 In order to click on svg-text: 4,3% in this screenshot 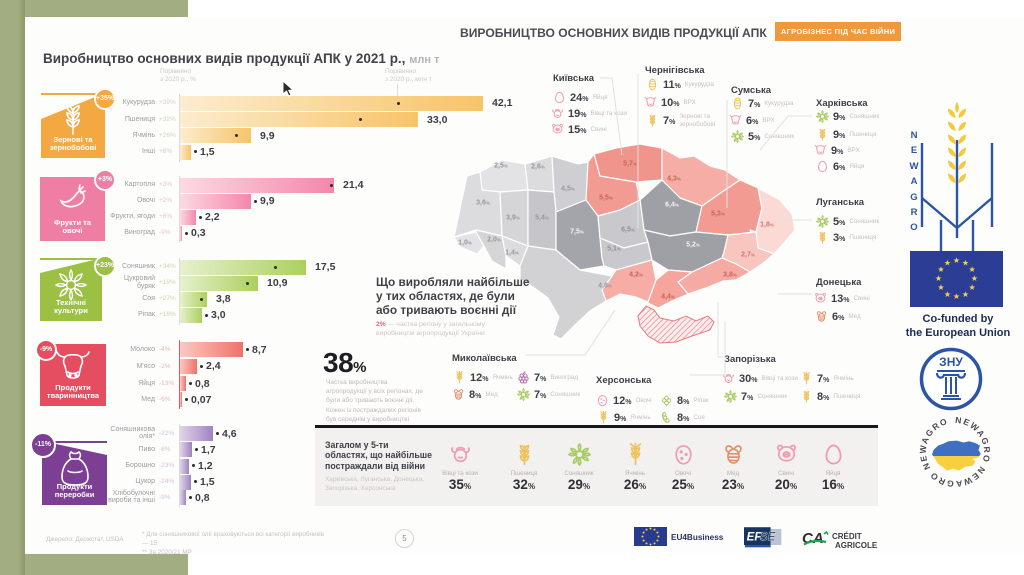, I will do `click(674, 179)`.